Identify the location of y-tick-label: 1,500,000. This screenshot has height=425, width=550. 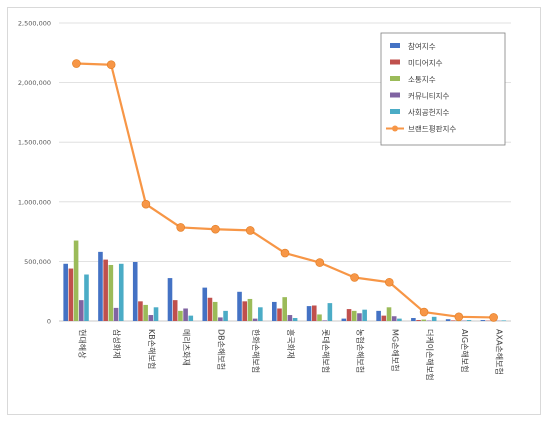
(34, 143).